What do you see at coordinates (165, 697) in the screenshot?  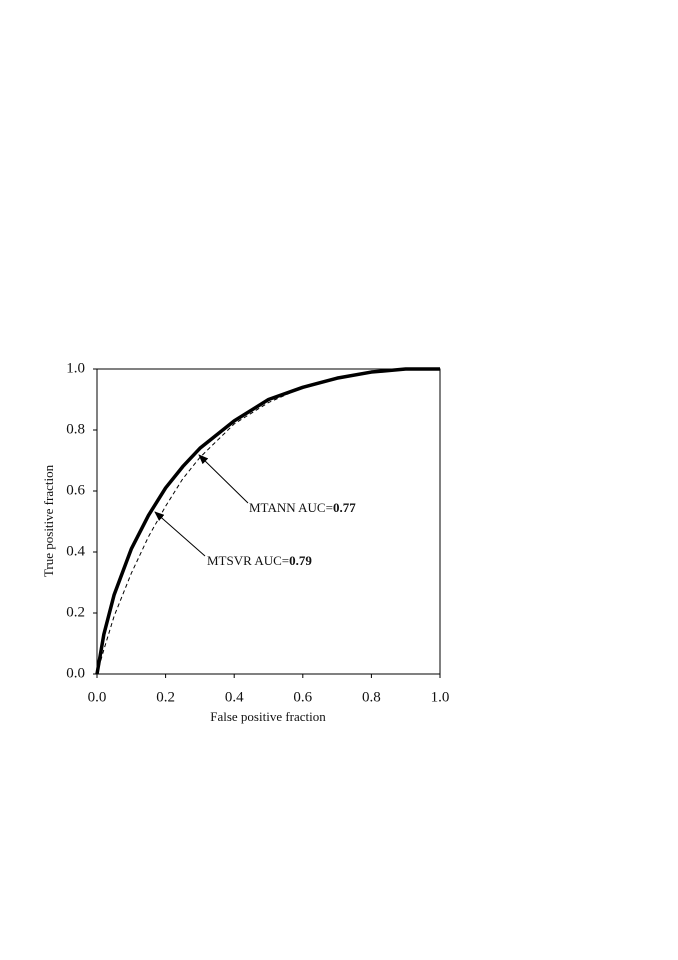 I see `x-tick-label: 0.2` at bounding box center [165, 697].